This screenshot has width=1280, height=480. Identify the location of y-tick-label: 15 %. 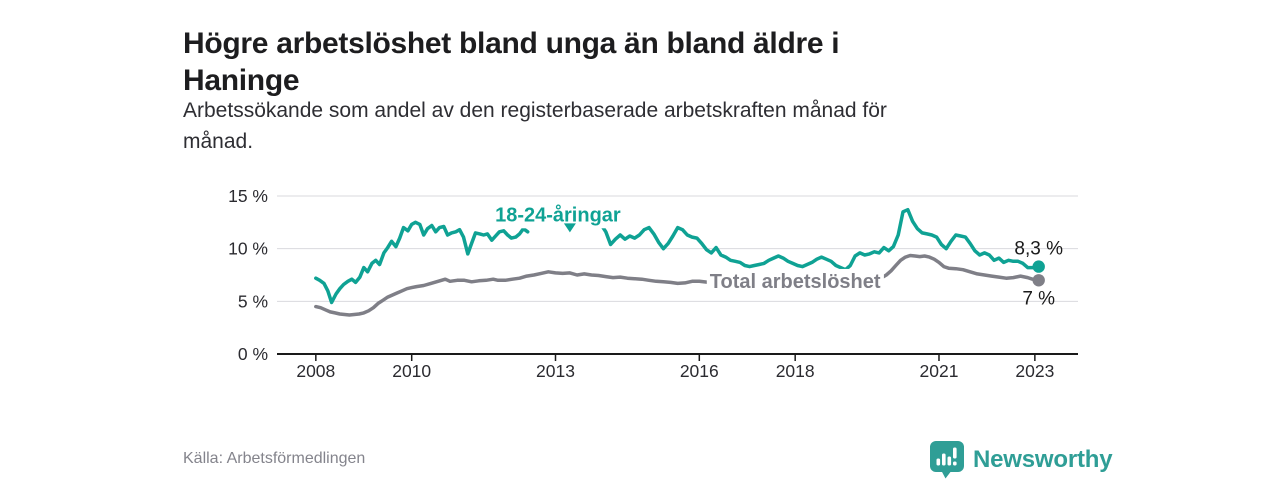
(248, 196).